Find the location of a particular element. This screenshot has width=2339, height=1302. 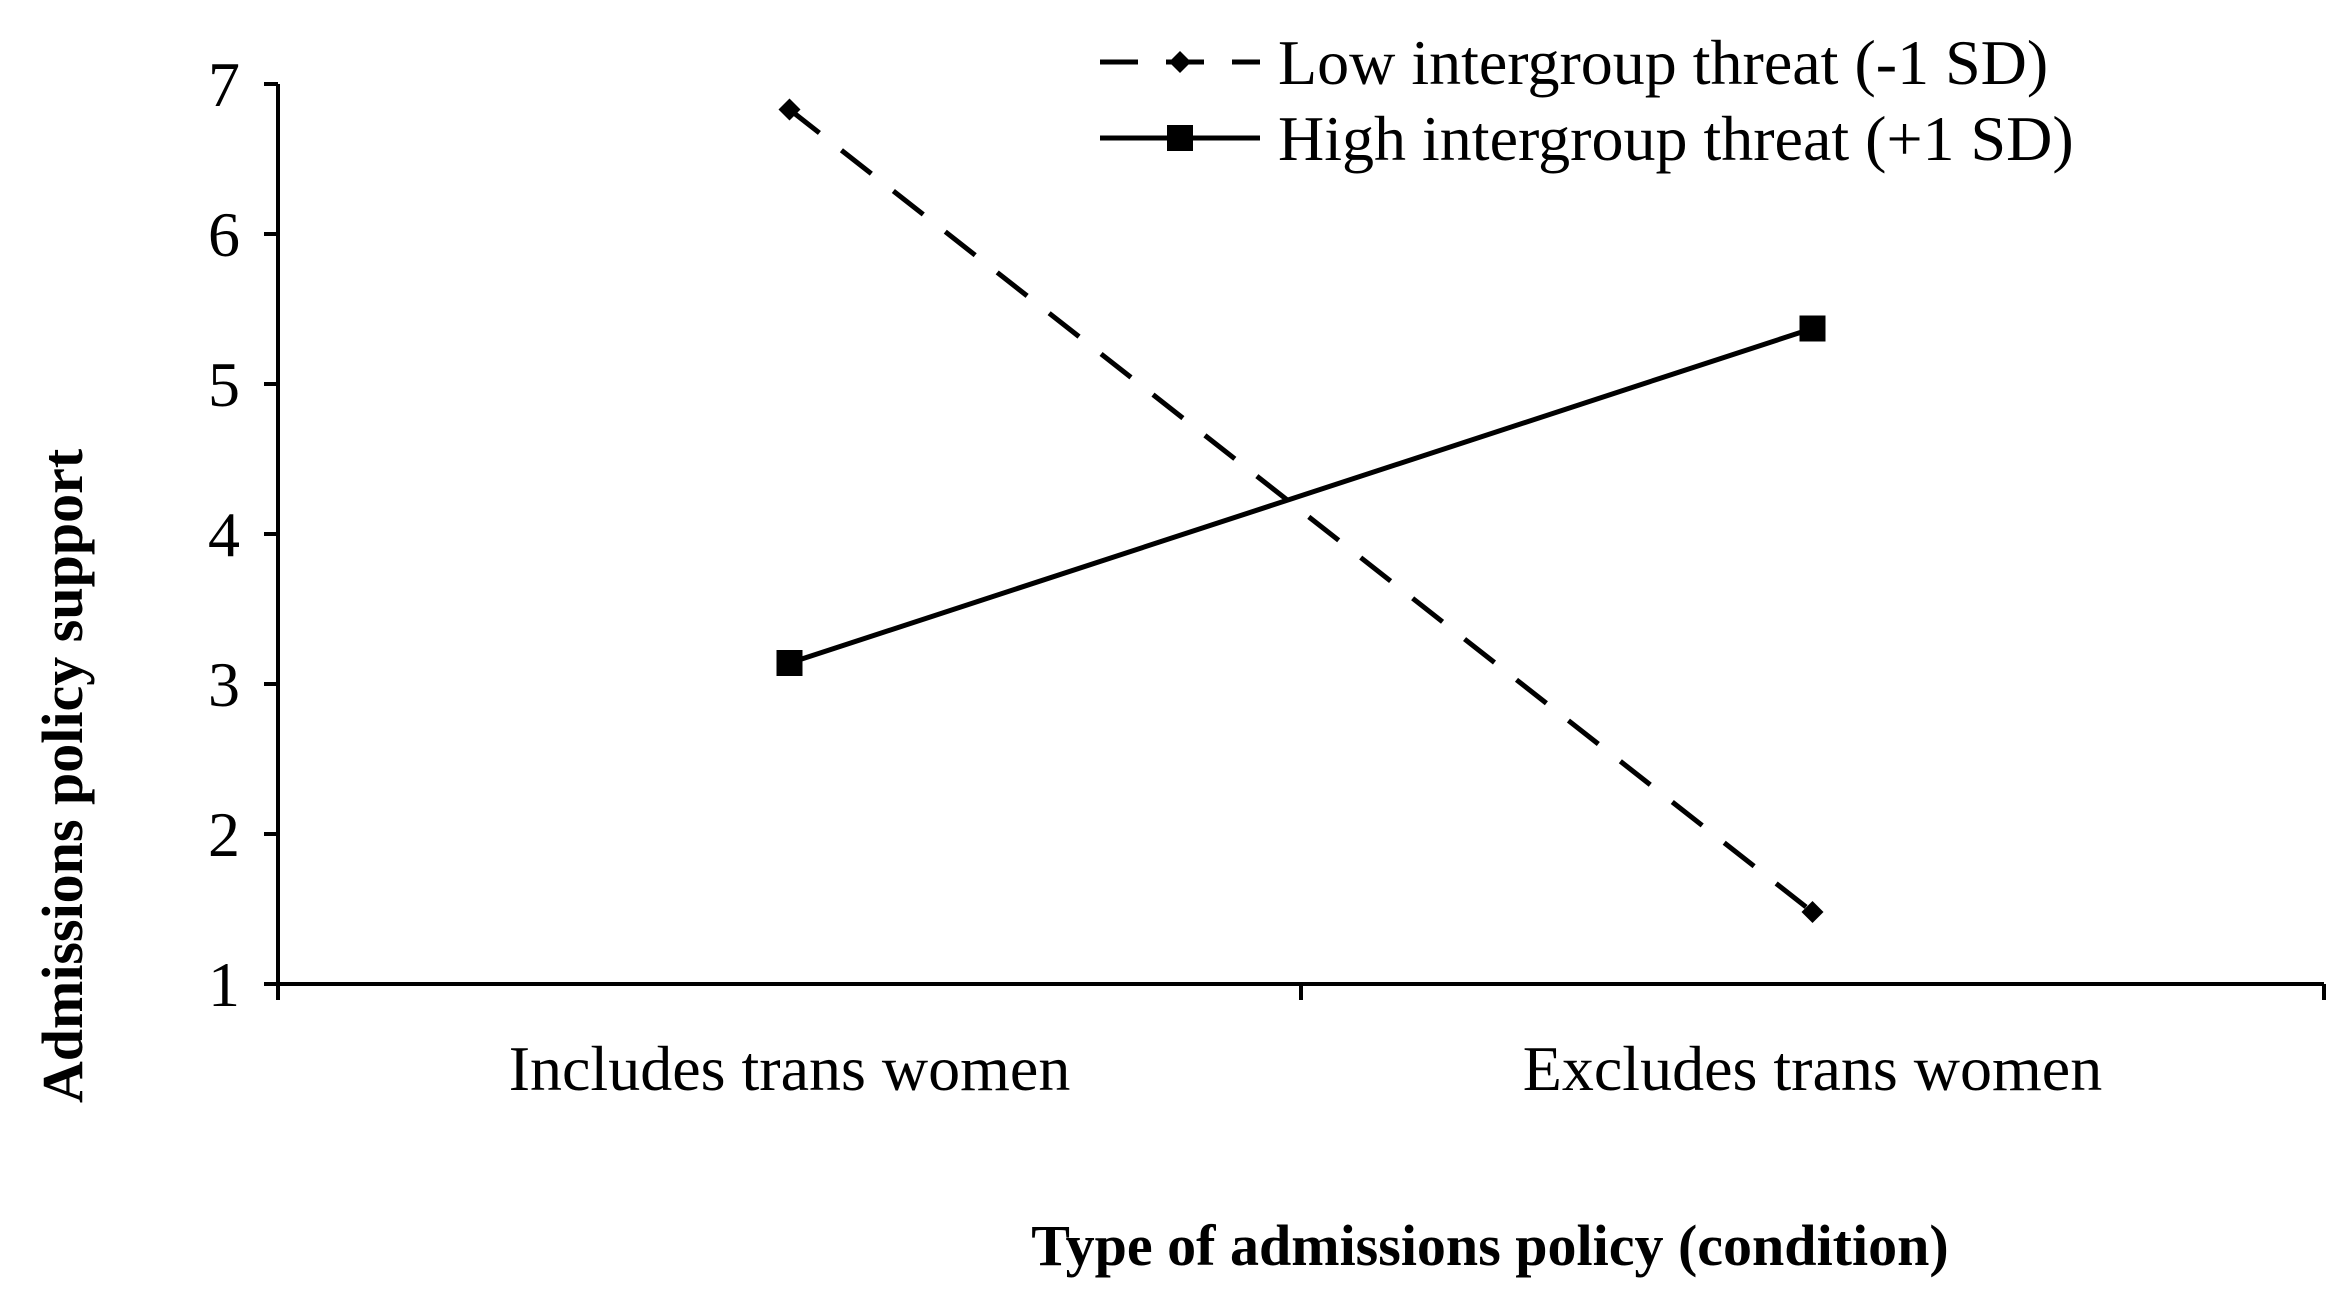

legend-entry: Low intergroup threat (-1 SD) is located at coordinates (1574, 62).